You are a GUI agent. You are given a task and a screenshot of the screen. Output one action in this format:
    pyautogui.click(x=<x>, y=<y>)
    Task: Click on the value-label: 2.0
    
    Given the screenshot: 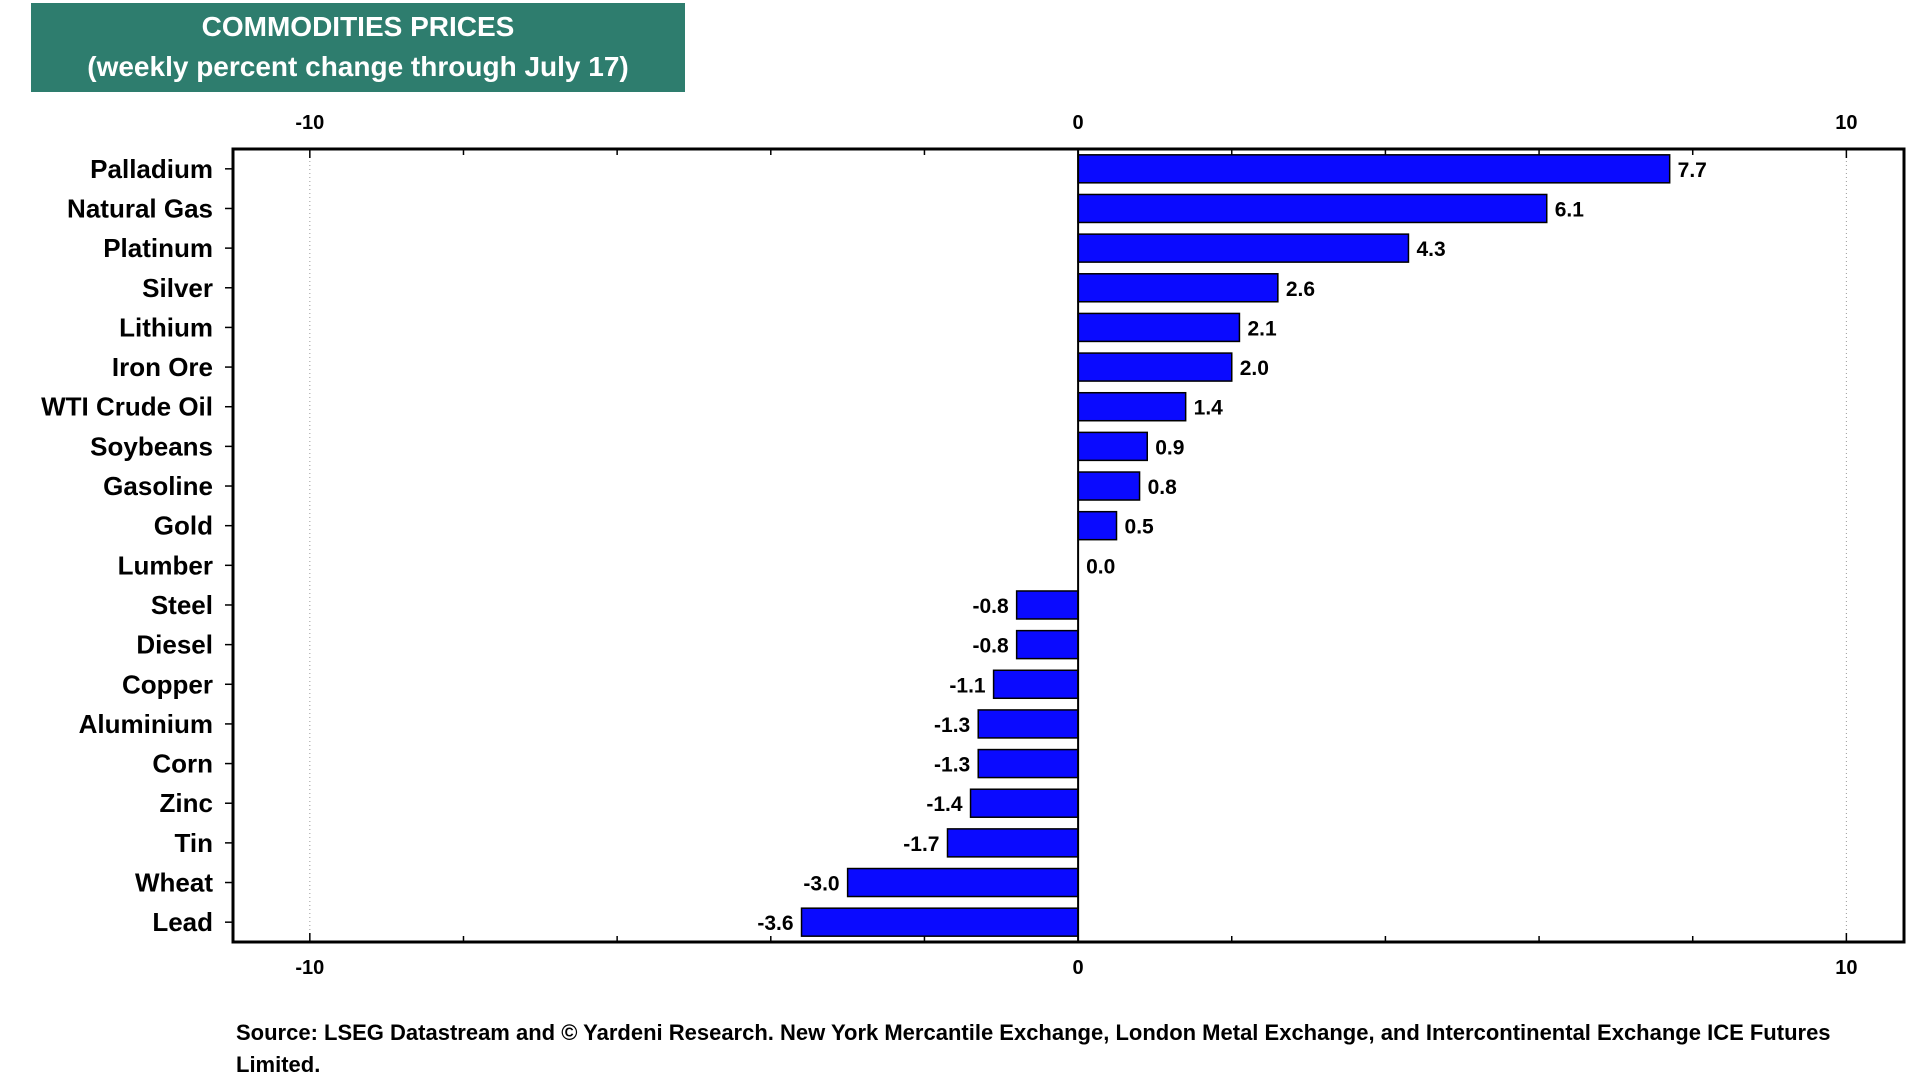 What is the action you would take?
    pyautogui.click(x=1254, y=368)
    